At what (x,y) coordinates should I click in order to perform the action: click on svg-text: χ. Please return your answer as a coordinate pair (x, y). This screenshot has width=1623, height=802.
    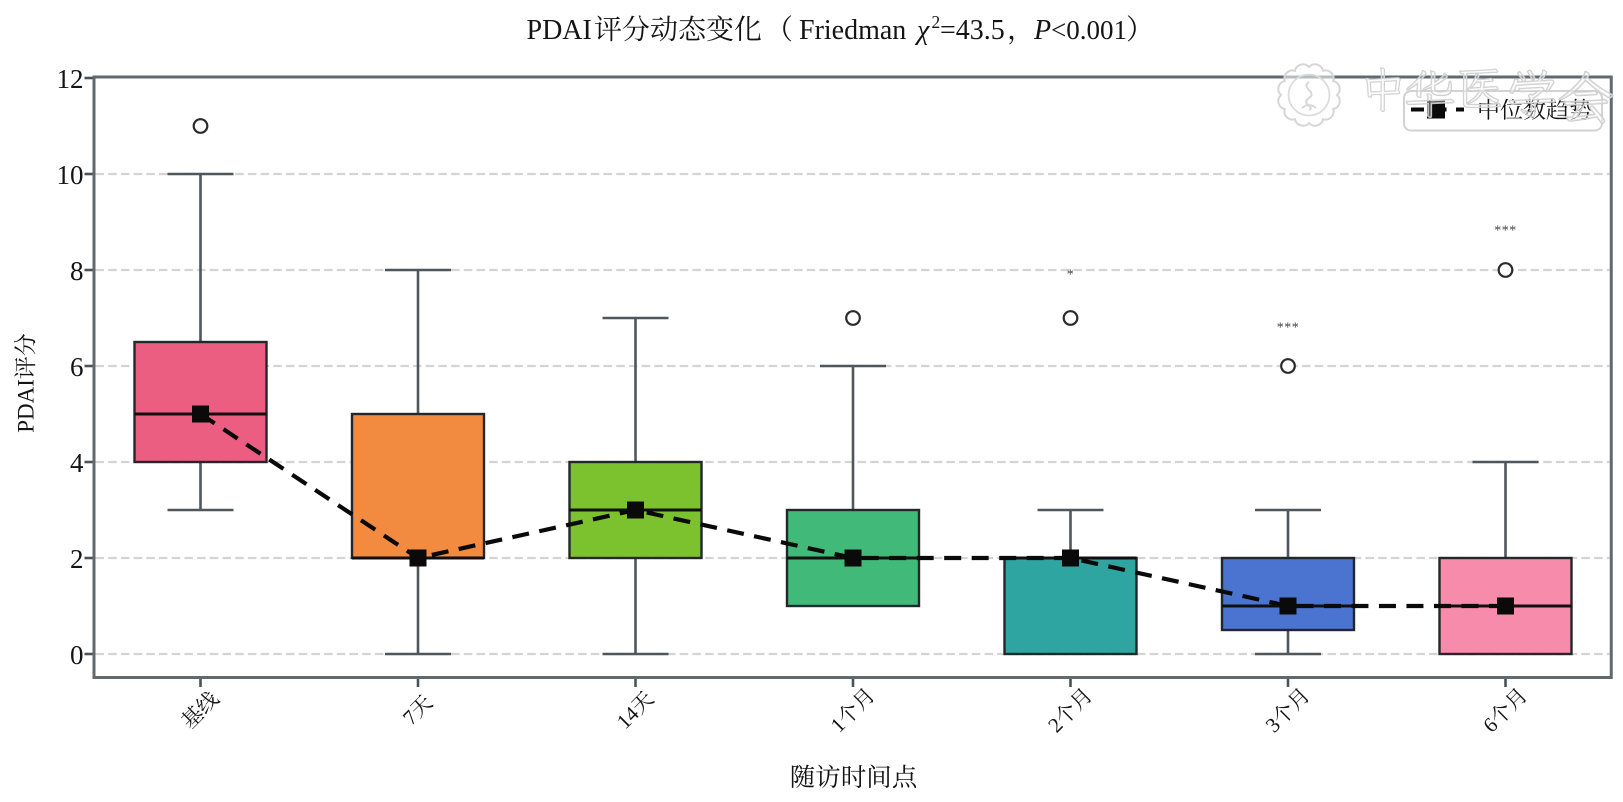
    Looking at the image, I should click on (922, 30).